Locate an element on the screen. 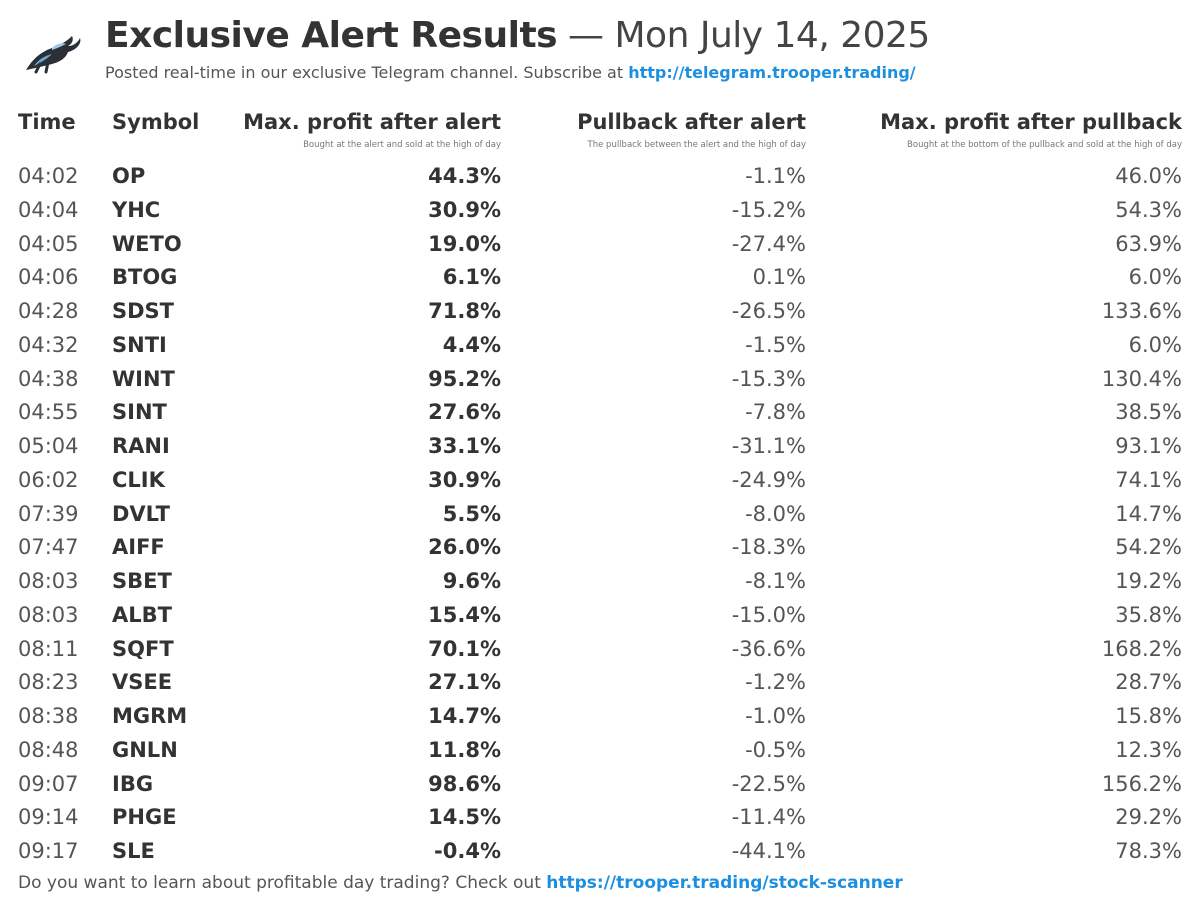 This screenshot has width=1200, height=906. cell-after-pullback: 133.6% is located at coordinates (1141, 311).